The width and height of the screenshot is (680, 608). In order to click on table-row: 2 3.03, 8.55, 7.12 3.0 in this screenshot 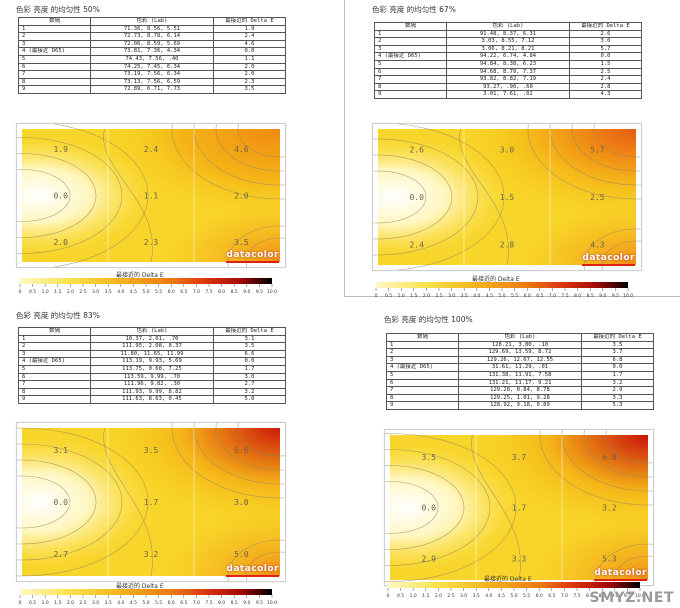, I will do `click(508, 41)`.